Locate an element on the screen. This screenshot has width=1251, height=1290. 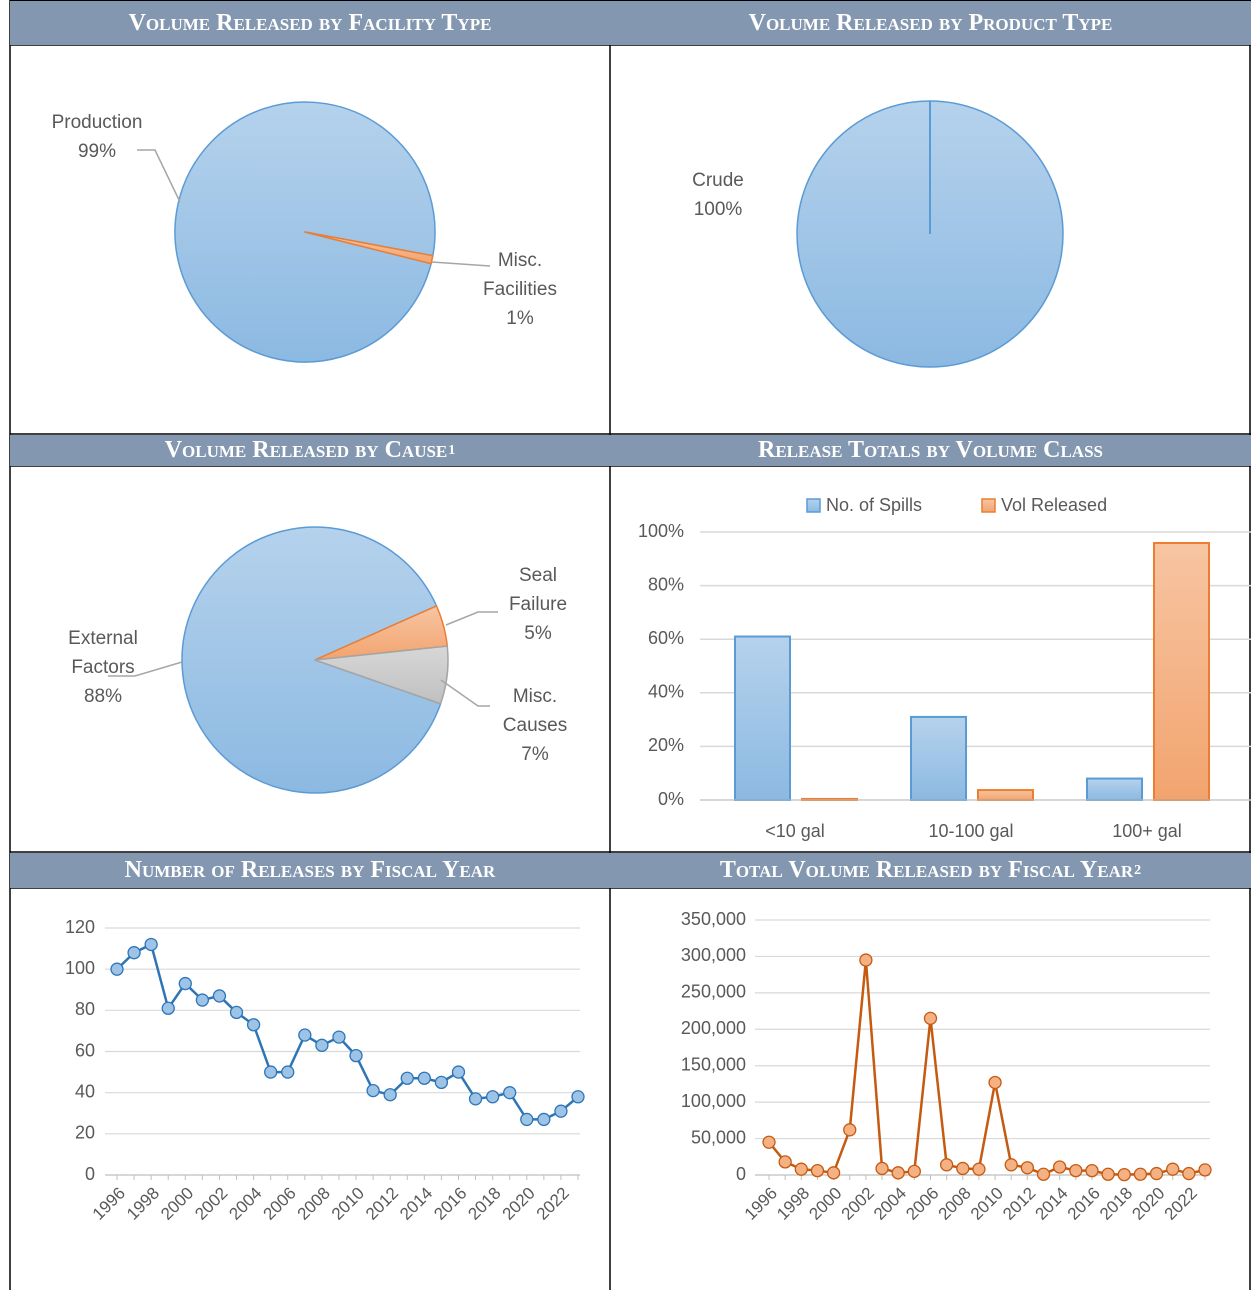
y-tick-label: 60% is located at coordinates (666, 638).